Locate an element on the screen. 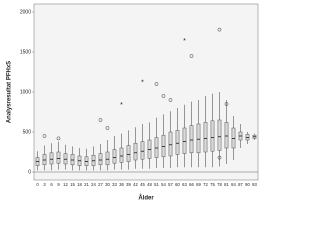 The height and width of the screenshot is (240, 320). x-tick-label: 21 is located at coordinates (86, 184).